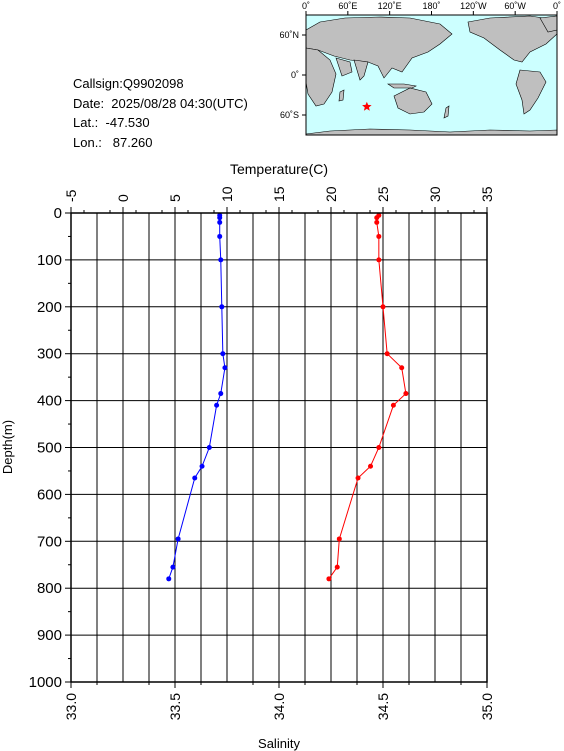 Image resolution: width=564 pixels, height=751 pixels. Describe the element at coordinates (289, 35) in the screenshot. I see `map-lat-label: 60˚N` at that location.